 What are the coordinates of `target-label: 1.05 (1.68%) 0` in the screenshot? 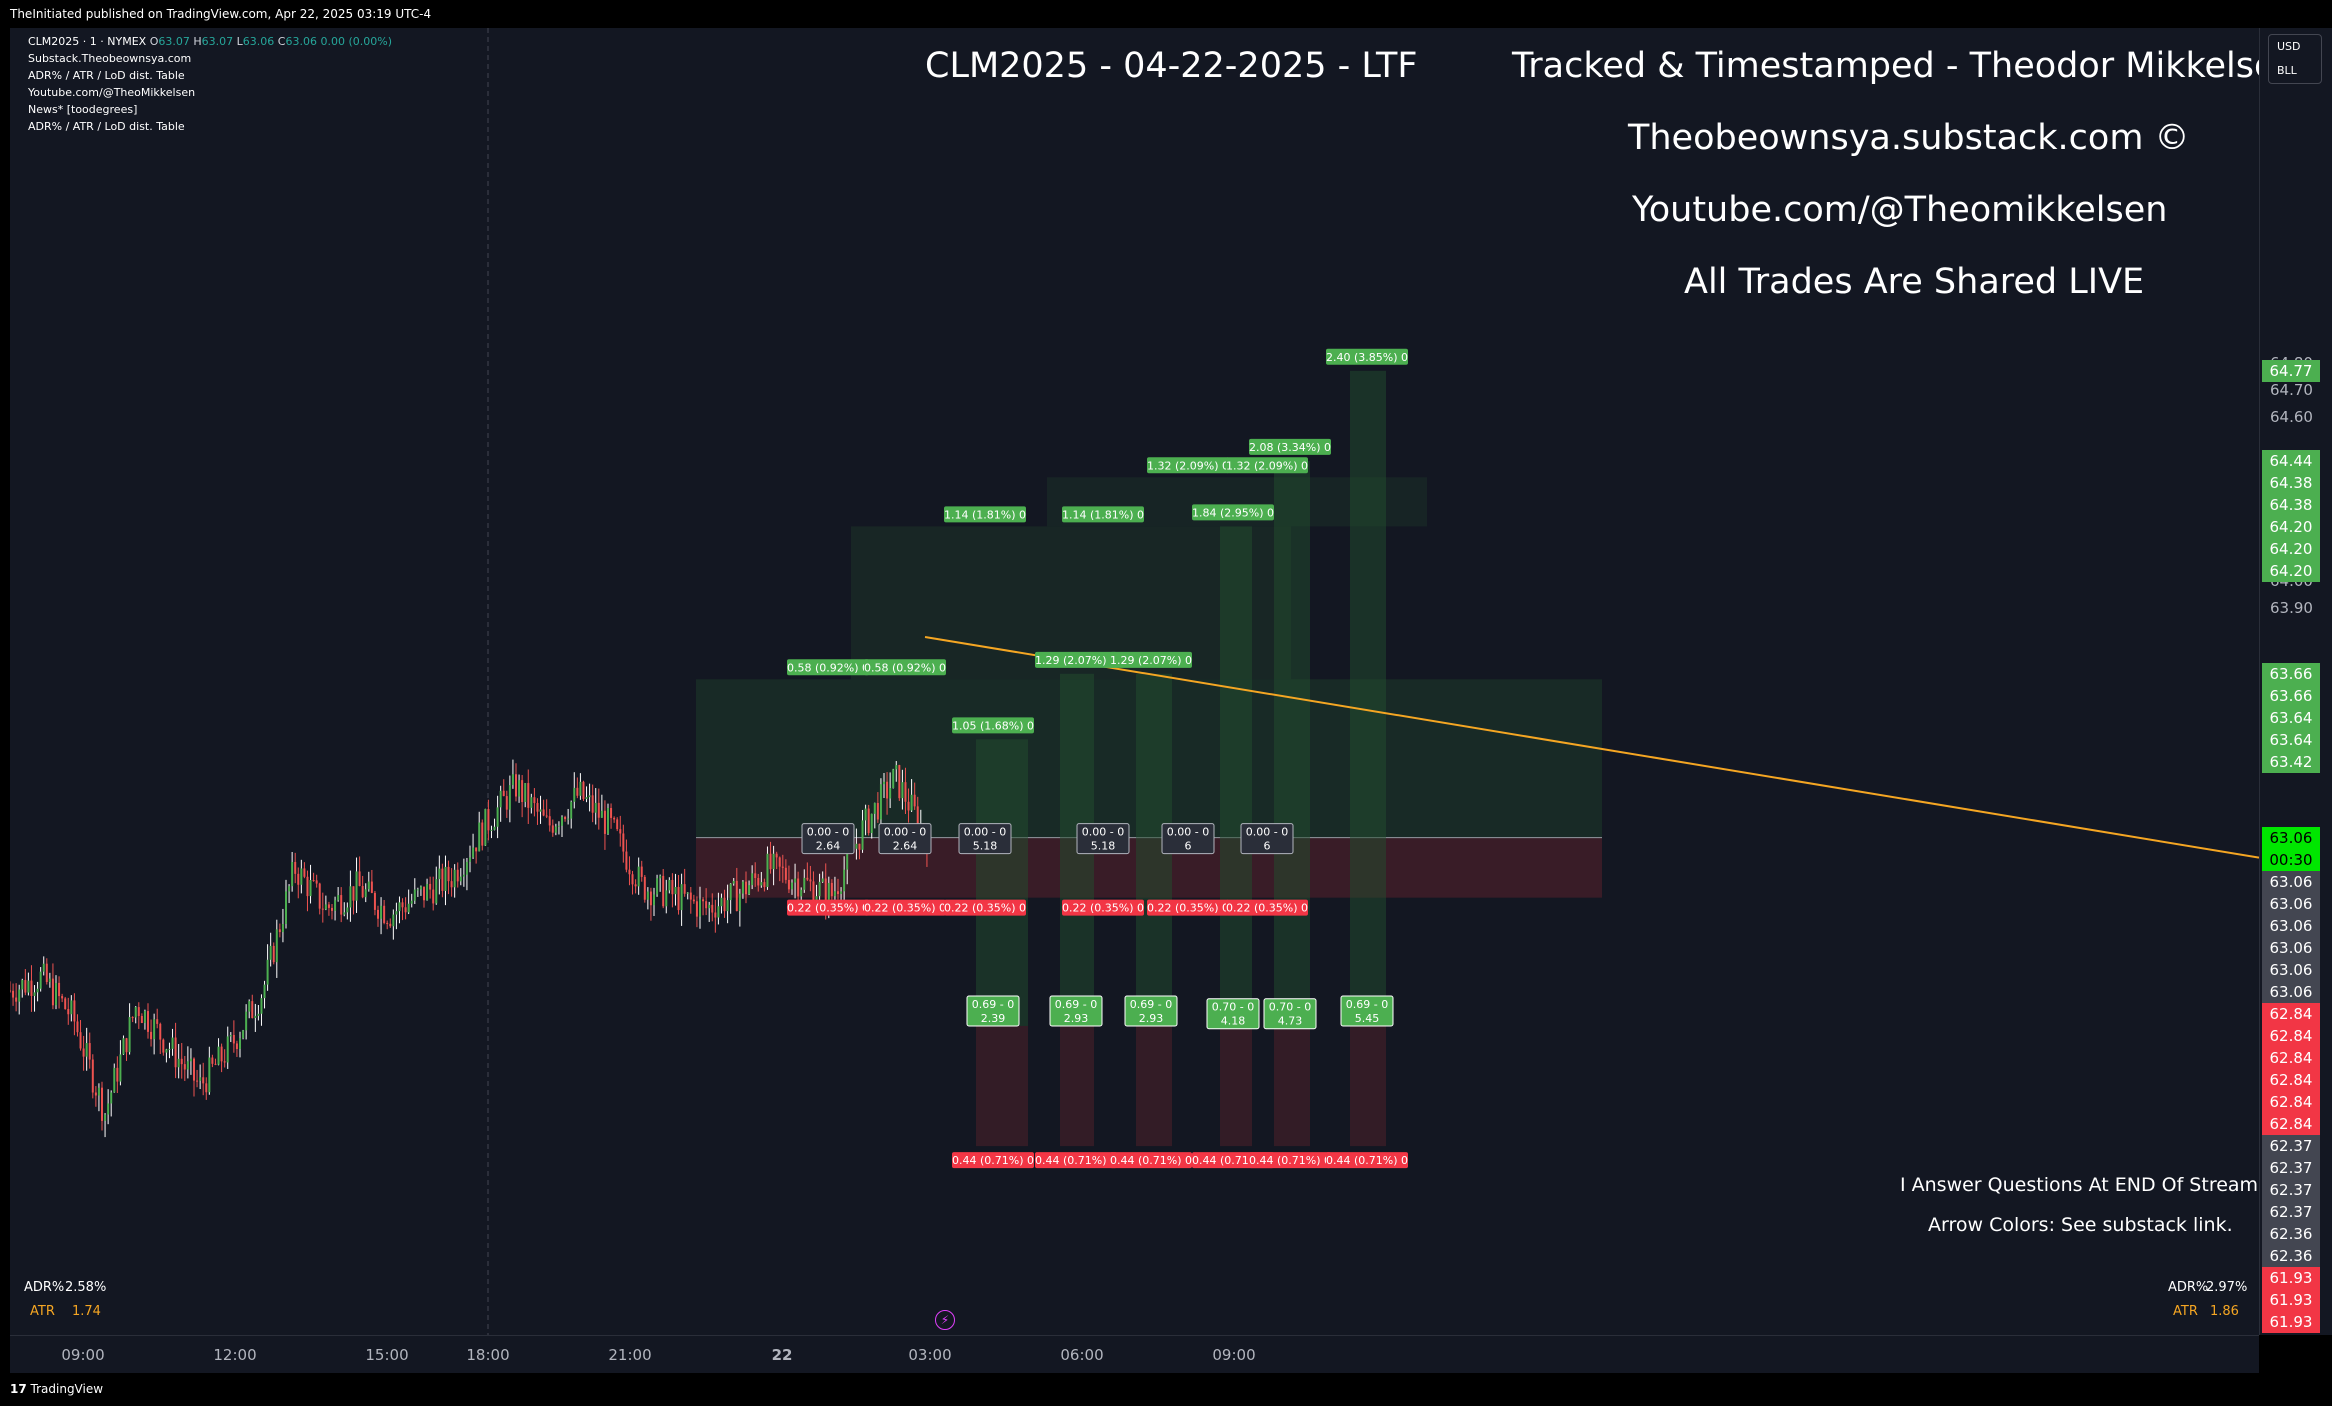 It's located at (993, 725).